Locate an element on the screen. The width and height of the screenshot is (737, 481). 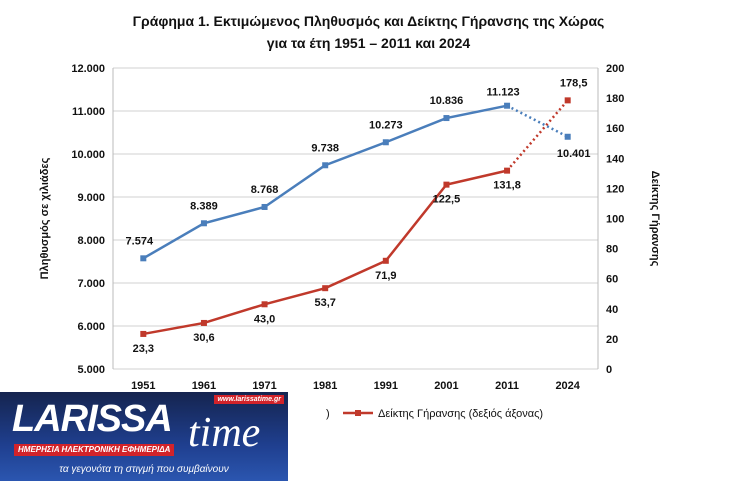
data-label: 10.273 is located at coordinates (386, 125).